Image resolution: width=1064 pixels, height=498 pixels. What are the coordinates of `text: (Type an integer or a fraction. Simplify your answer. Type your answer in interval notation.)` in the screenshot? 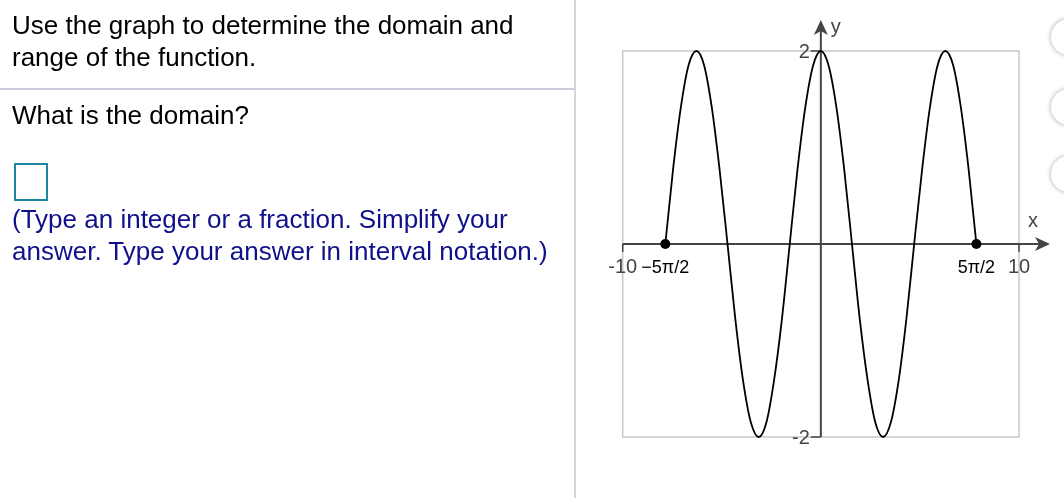 It's located at (280, 235).